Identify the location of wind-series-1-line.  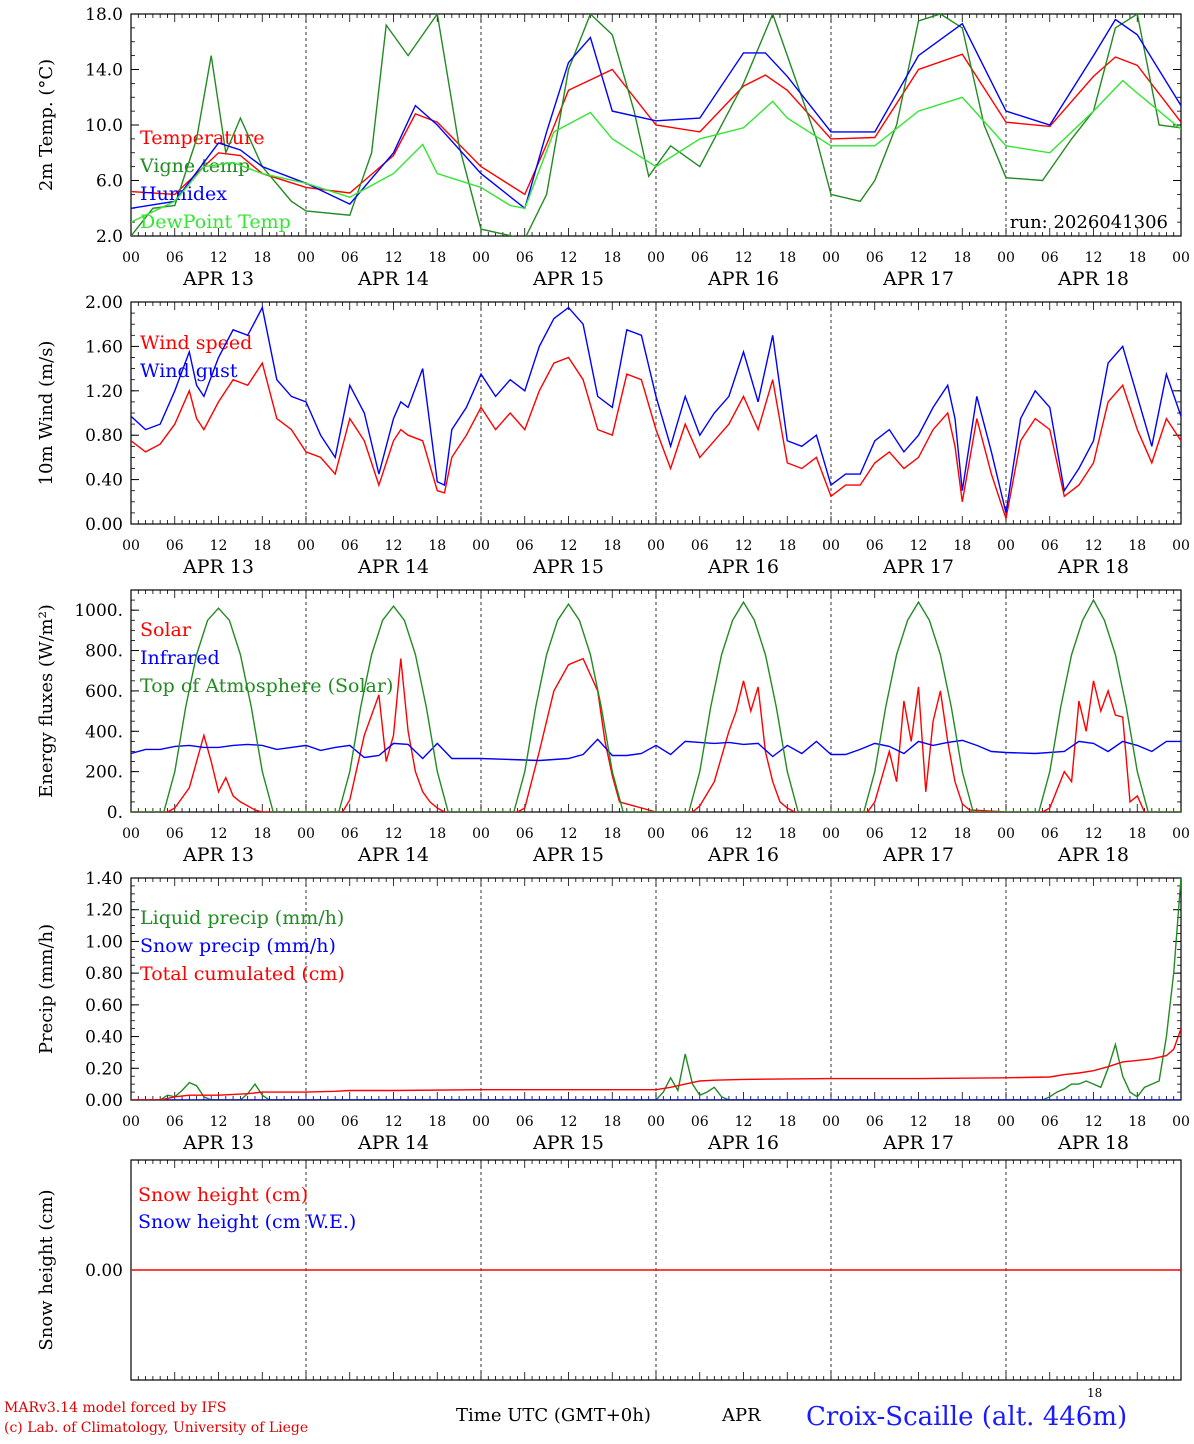
(656, 409).